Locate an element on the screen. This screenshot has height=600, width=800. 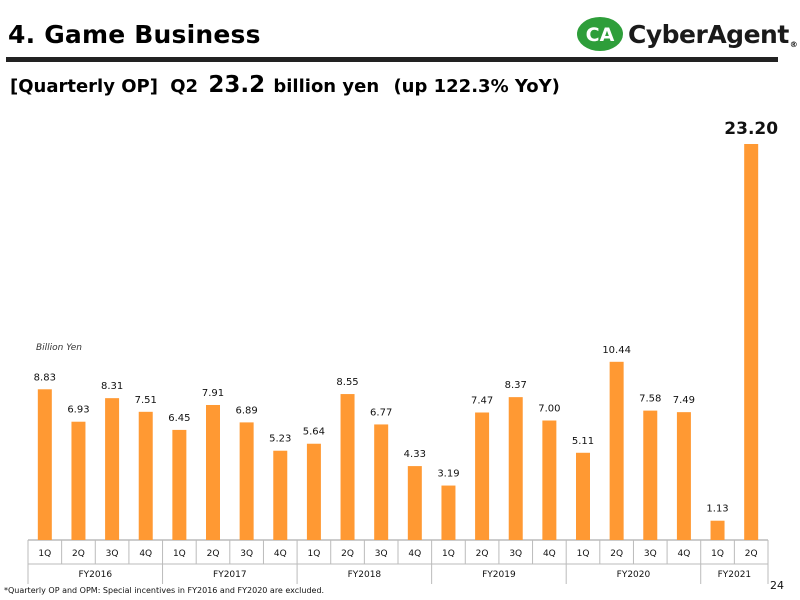
x-tick-label-8: 1Q is located at coordinates (314, 554).